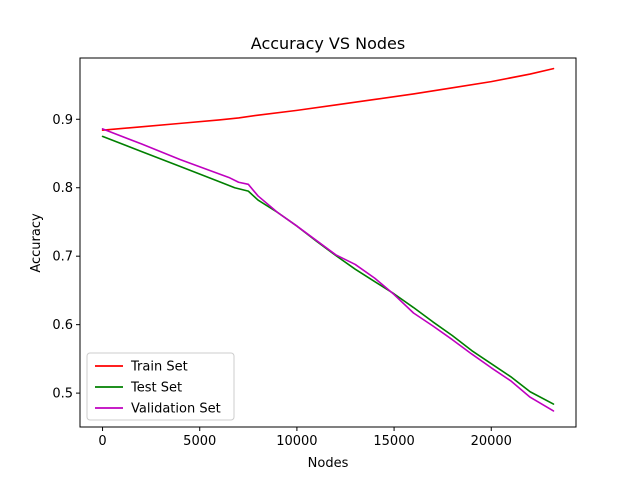 This screenshot has width=640, height=485. I want to click on legend: Train Set Test Set Validation Set, so click(160, 386).